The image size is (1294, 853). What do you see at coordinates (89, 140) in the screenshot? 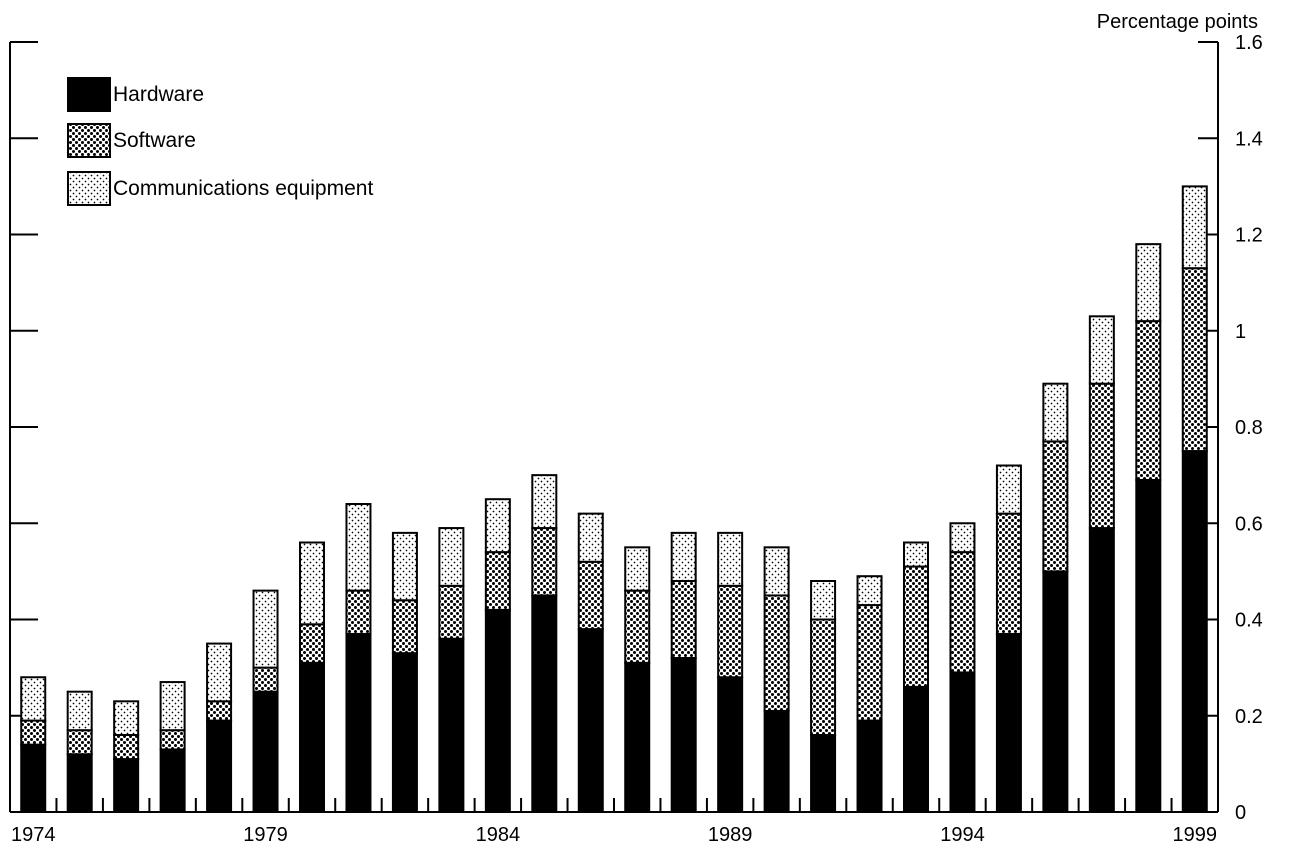
I see `legend-swatch-software` at bounding box center [89, 140].